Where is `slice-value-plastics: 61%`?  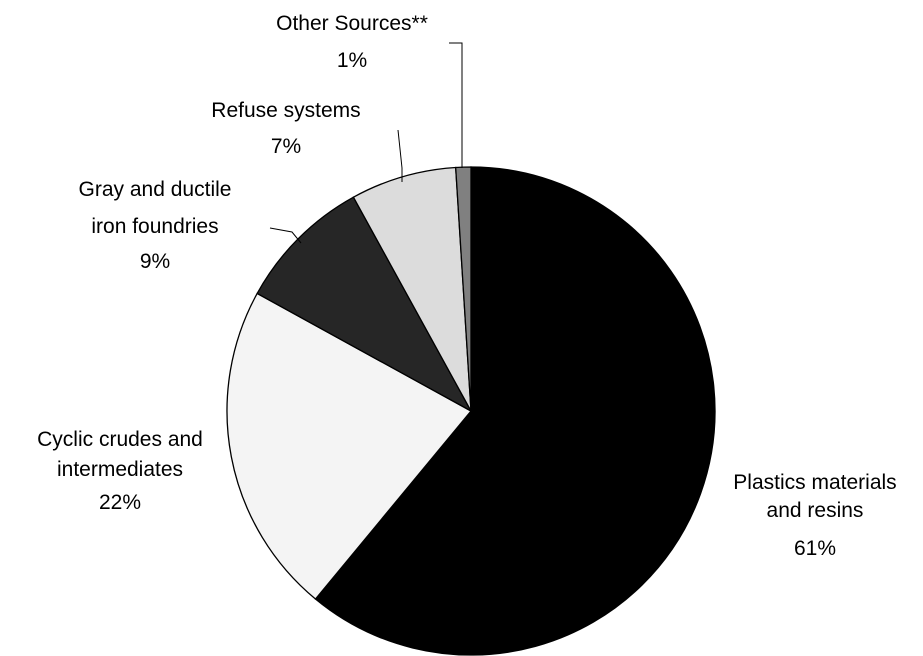 slice-value-plastics: 61% is located at coordinates (815, 548).